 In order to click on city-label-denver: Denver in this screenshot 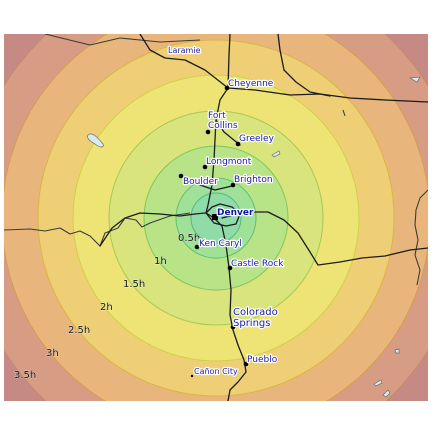, I will do `click(235, 213)`.